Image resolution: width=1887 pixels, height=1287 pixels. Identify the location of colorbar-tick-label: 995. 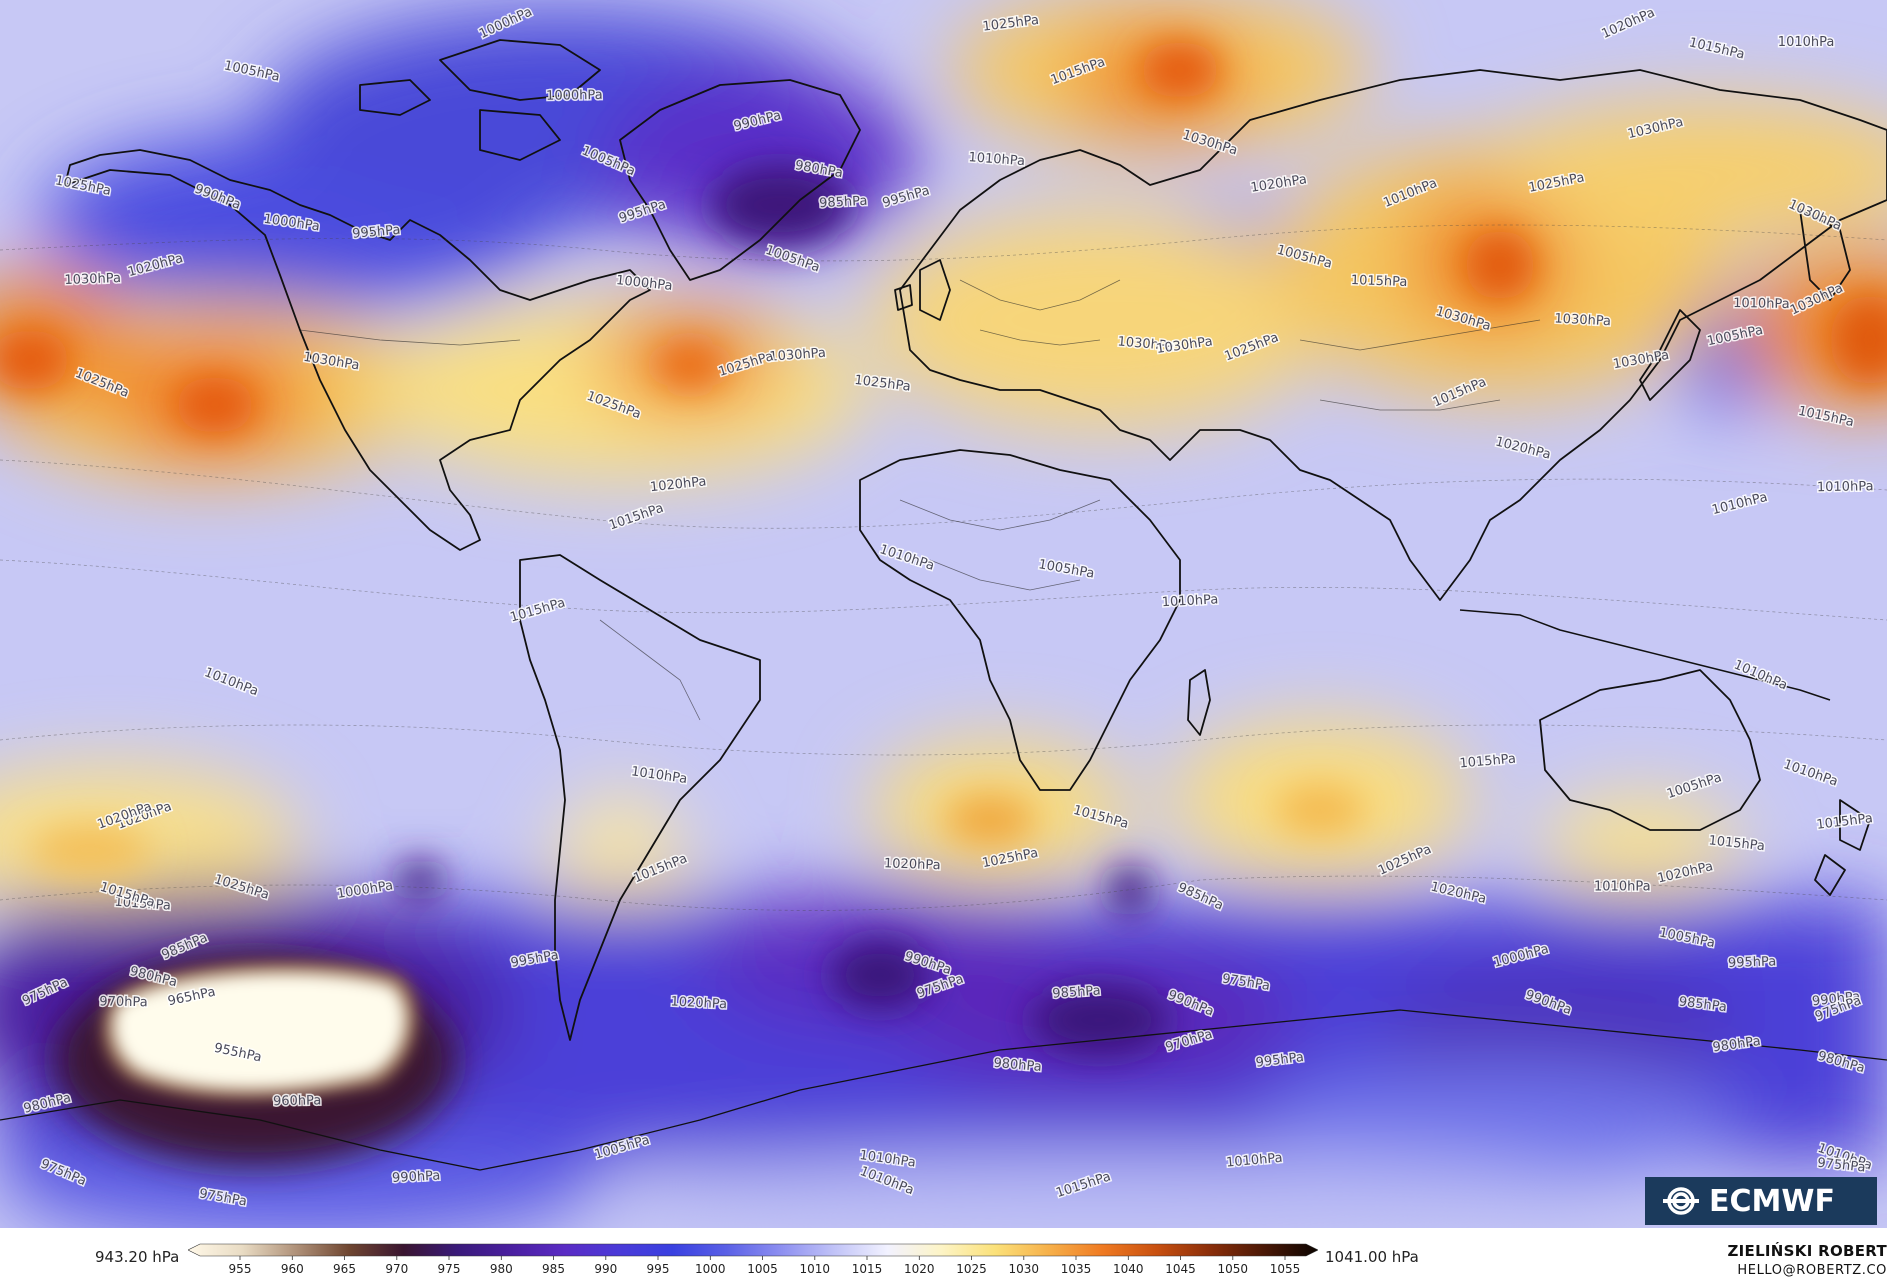
(658, 1269).